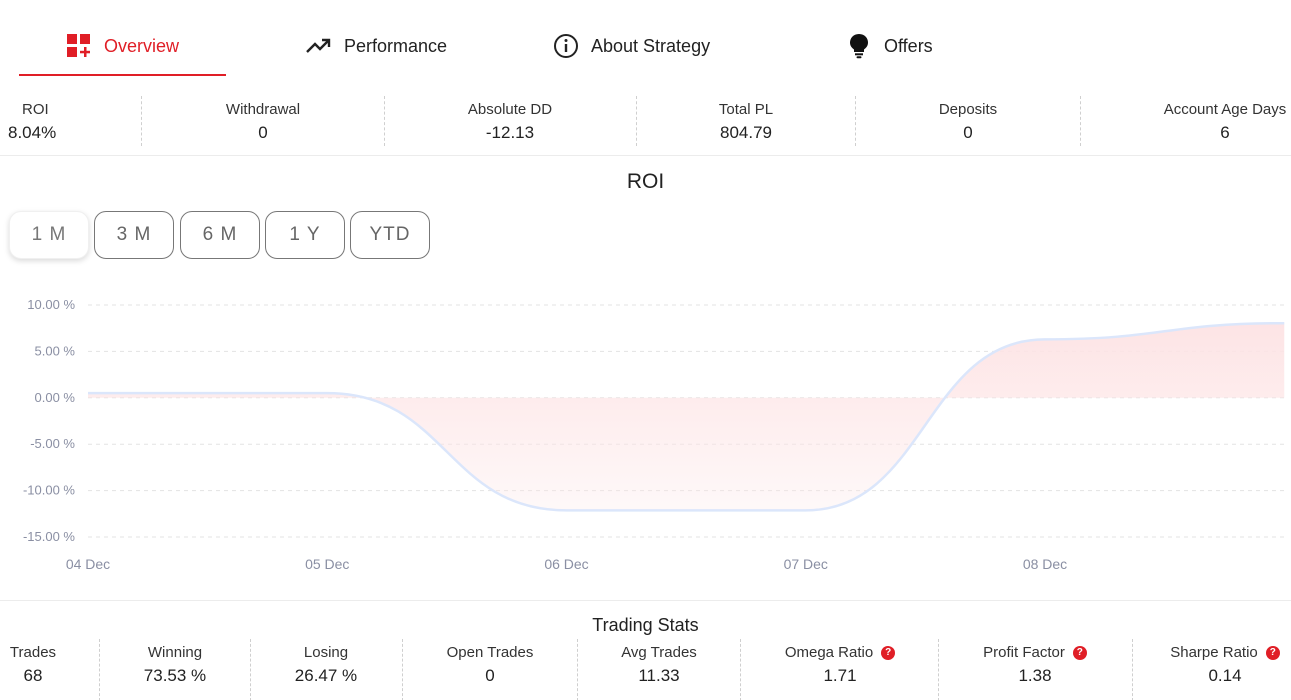 The width and height of the screenshot is (1291, 700). Describe the element at coordinates (305, 235) in the screenshot. I see `range-1y-button: 1 Y` at that location.